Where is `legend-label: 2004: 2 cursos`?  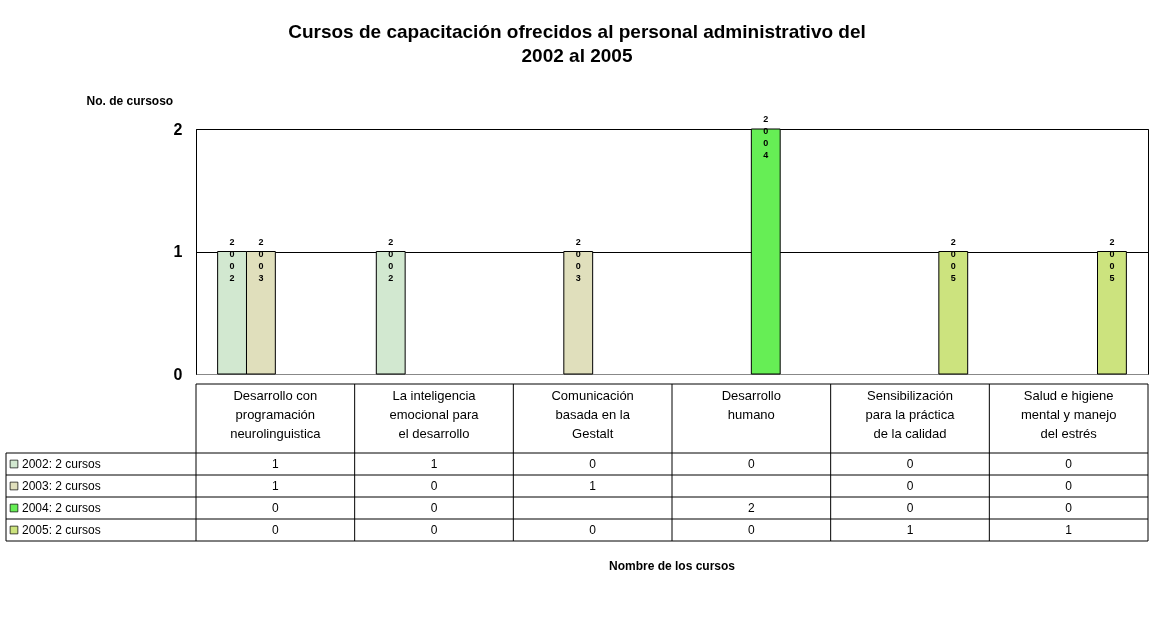
legend-label: 2004: 2 cursos is located at coordinates (61, 508).